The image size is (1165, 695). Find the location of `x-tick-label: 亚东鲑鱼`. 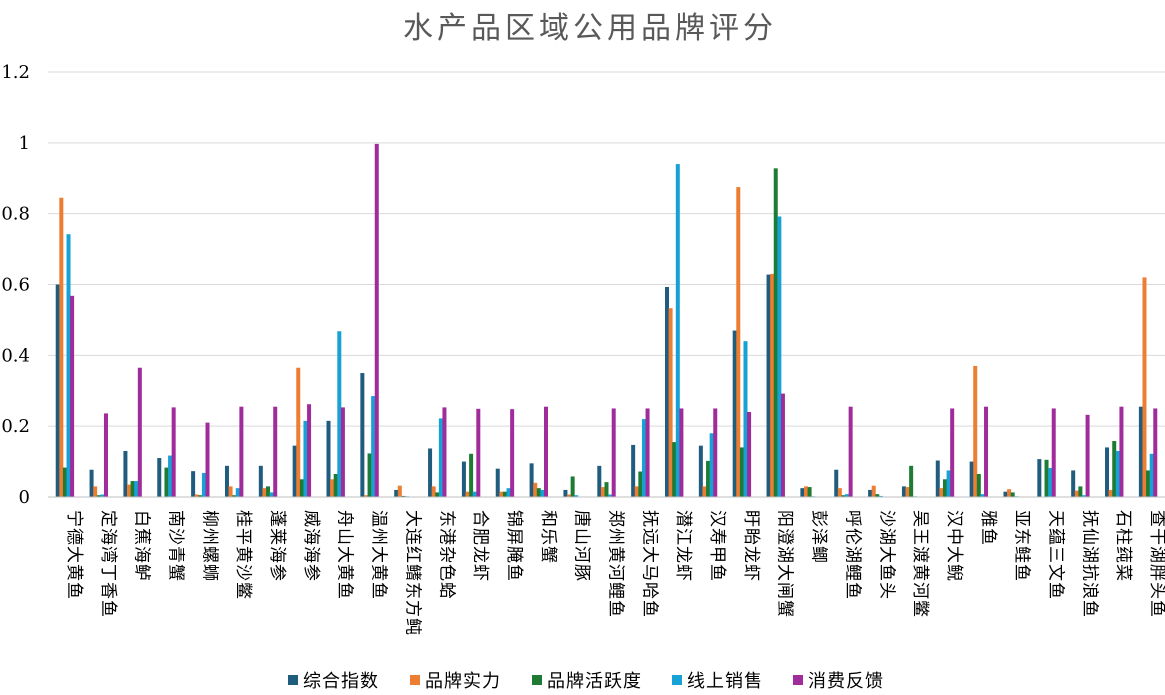

x-tick-label: 亚东鲑鱼 is located at coordinates (1022, 546).